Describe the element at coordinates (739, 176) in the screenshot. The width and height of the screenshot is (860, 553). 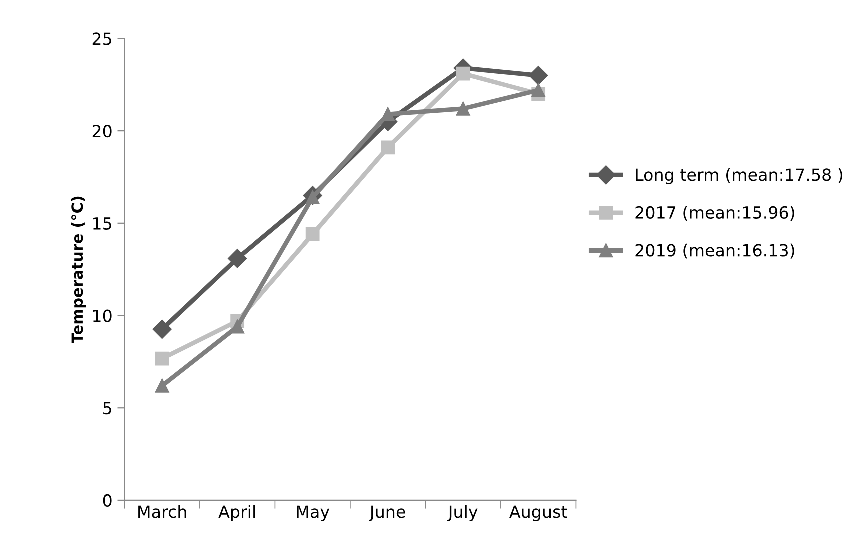
I see `legend-label: Long term (mean:17.58 )` at that location.